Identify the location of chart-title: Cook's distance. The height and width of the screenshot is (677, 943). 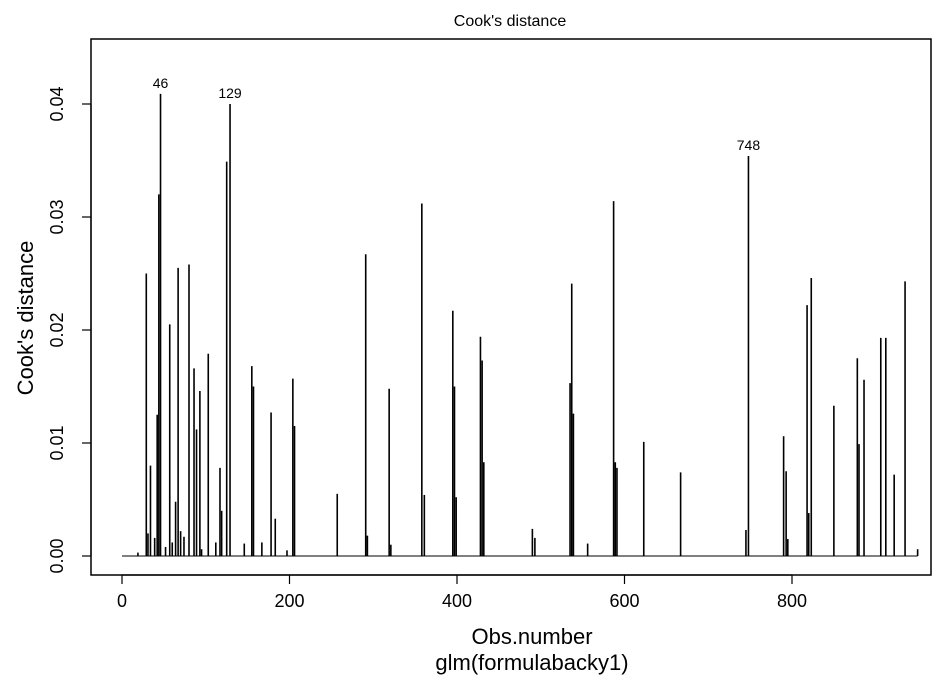
(510, 21).